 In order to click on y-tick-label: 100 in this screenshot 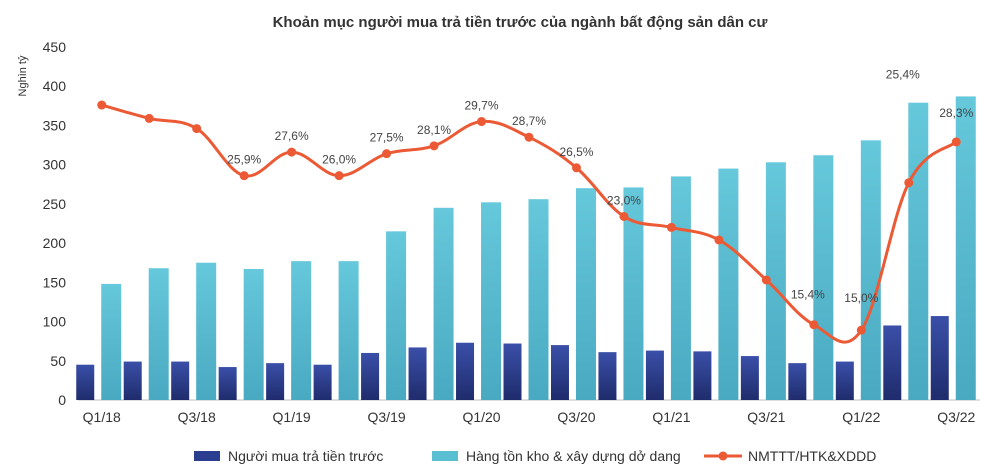, I will do `click(55, 322)`.